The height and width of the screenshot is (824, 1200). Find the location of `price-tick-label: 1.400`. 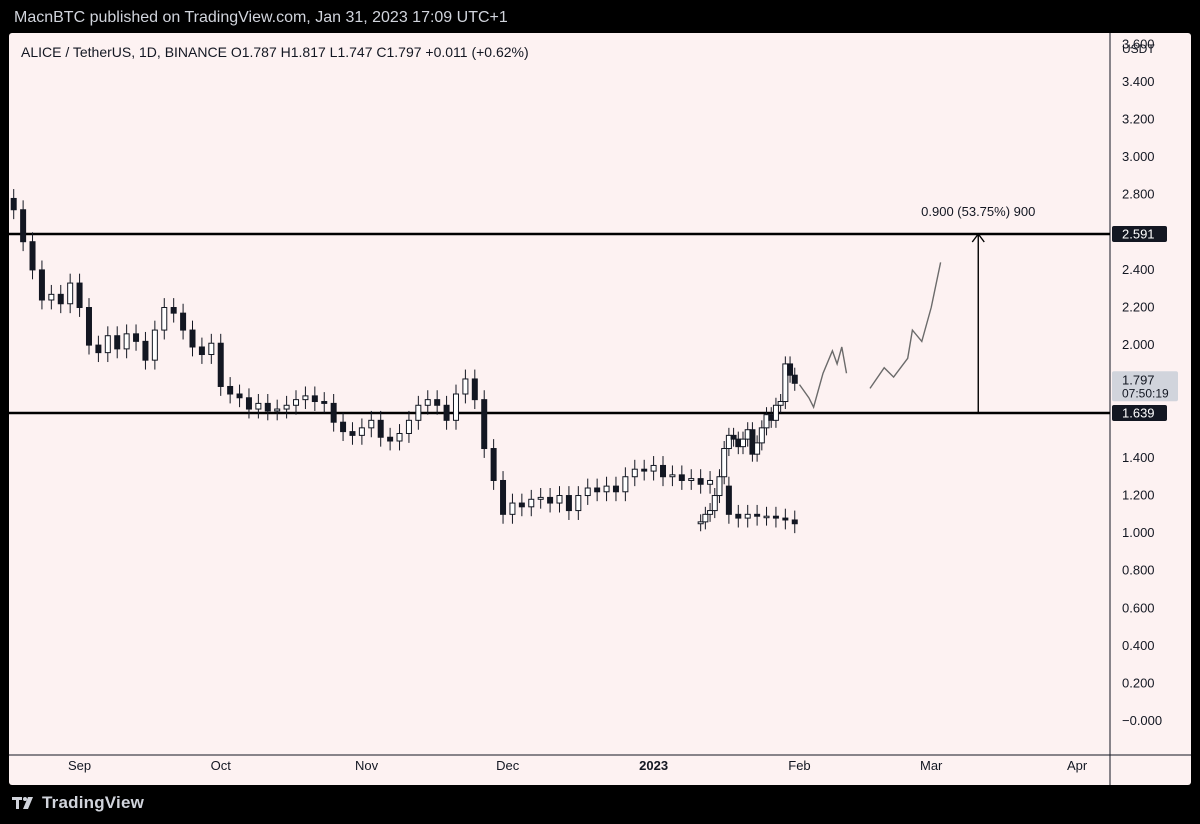

price-tick-label: 1.400 is located at coordinates (1138, 457).